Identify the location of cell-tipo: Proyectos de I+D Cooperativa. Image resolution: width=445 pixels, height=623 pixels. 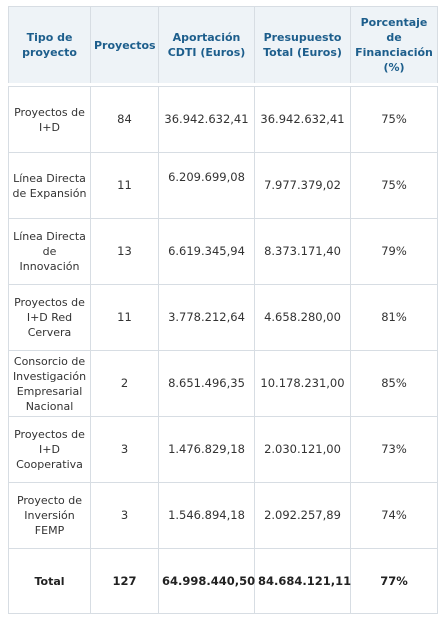
(49, 449).